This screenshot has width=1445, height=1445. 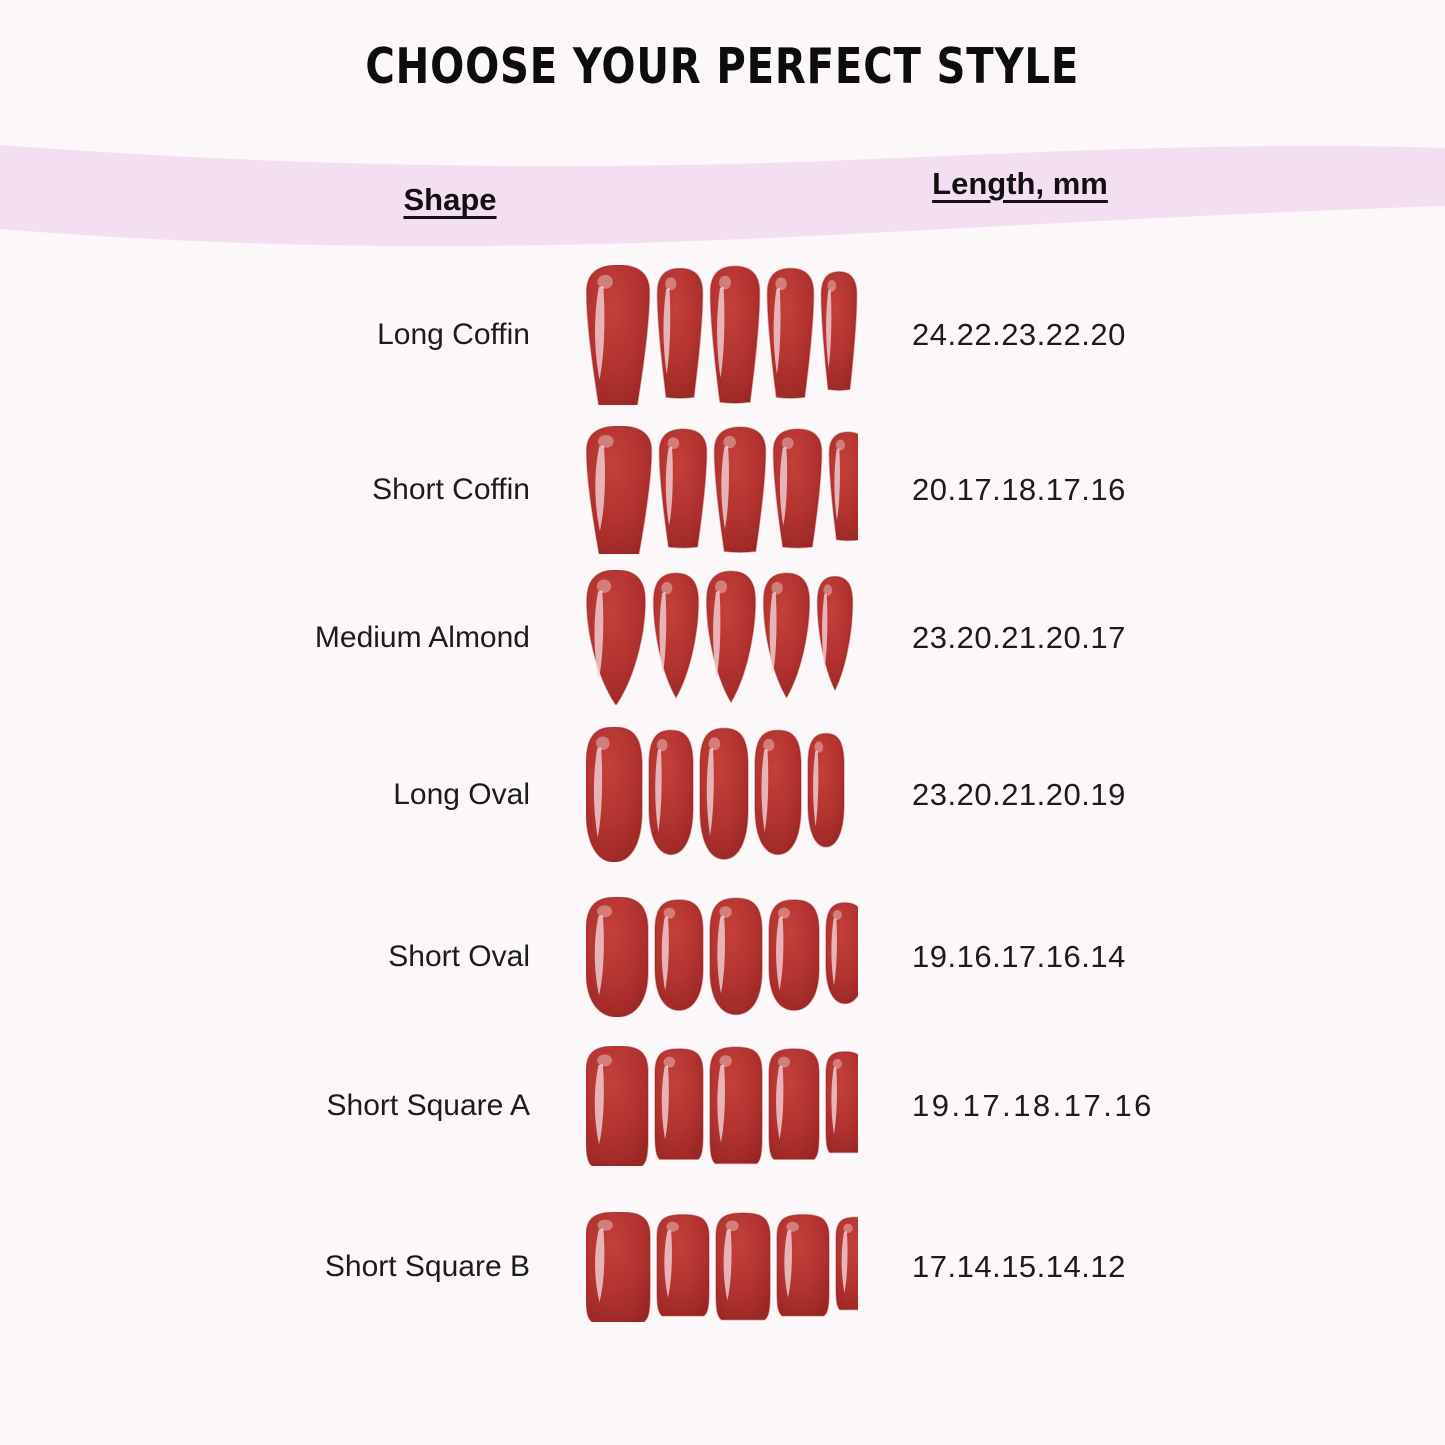 I want to click on style-row-short-coffin: Short Coffin 20.17.18.17.16, so click(x=722, y=490).